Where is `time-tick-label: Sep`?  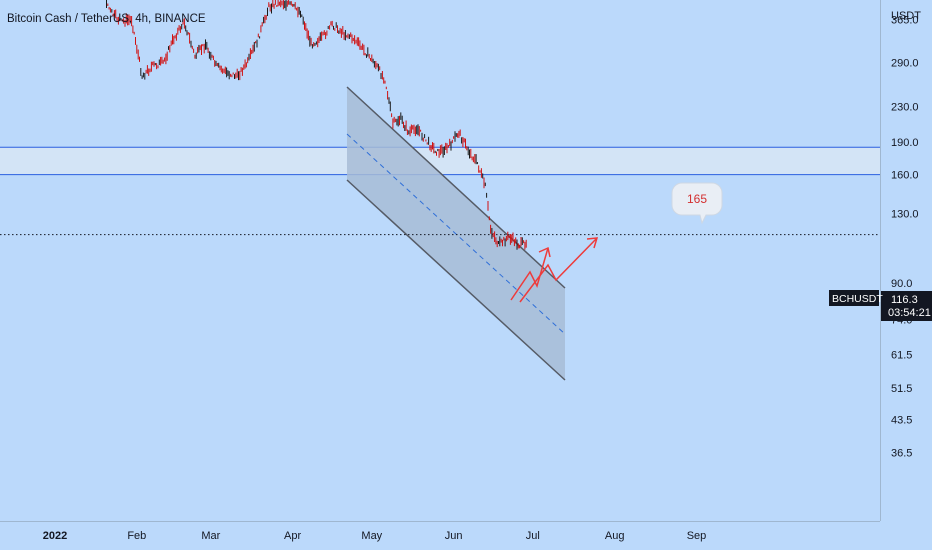
time-tick-label: Sep is located at coordinates (697, 536).